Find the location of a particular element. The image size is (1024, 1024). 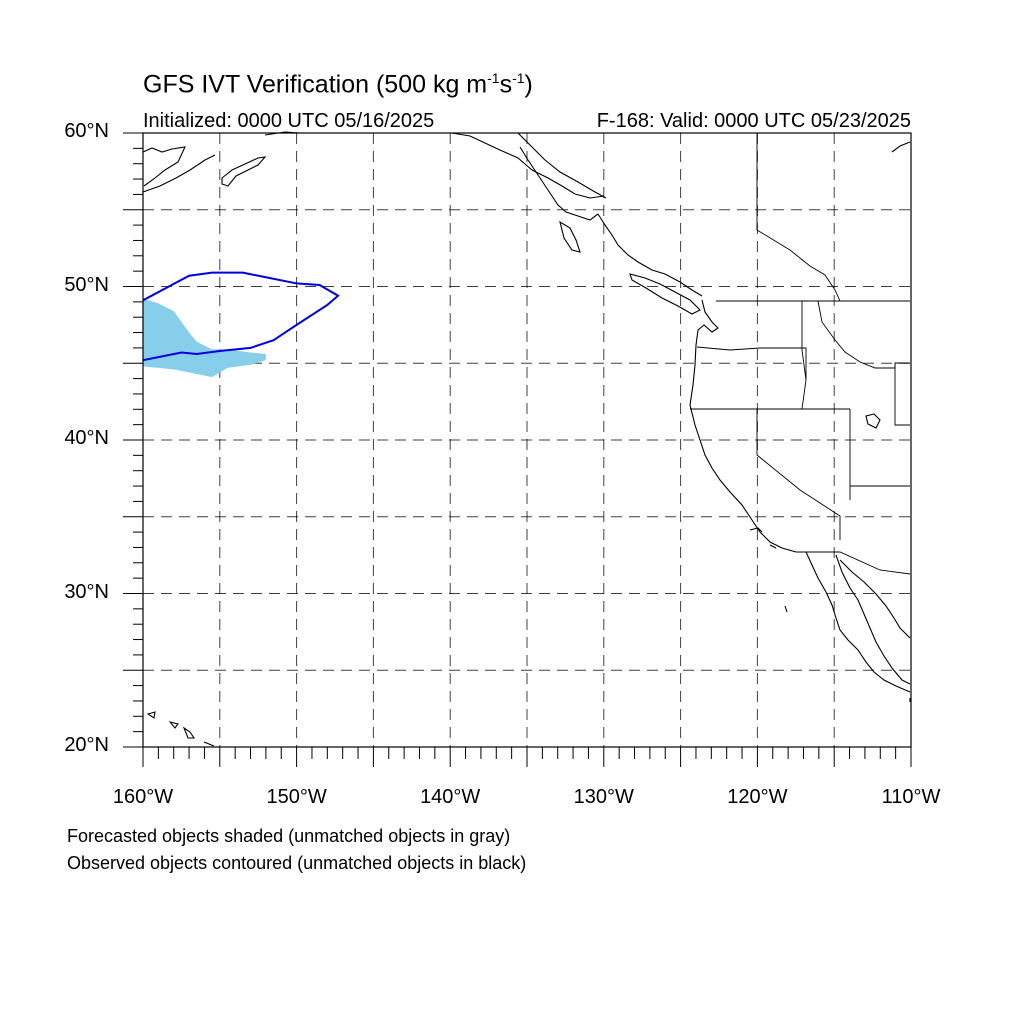

map-title: GFS IVT Verification (500 kg m-1s-1) is located at coordinates (338, 84).